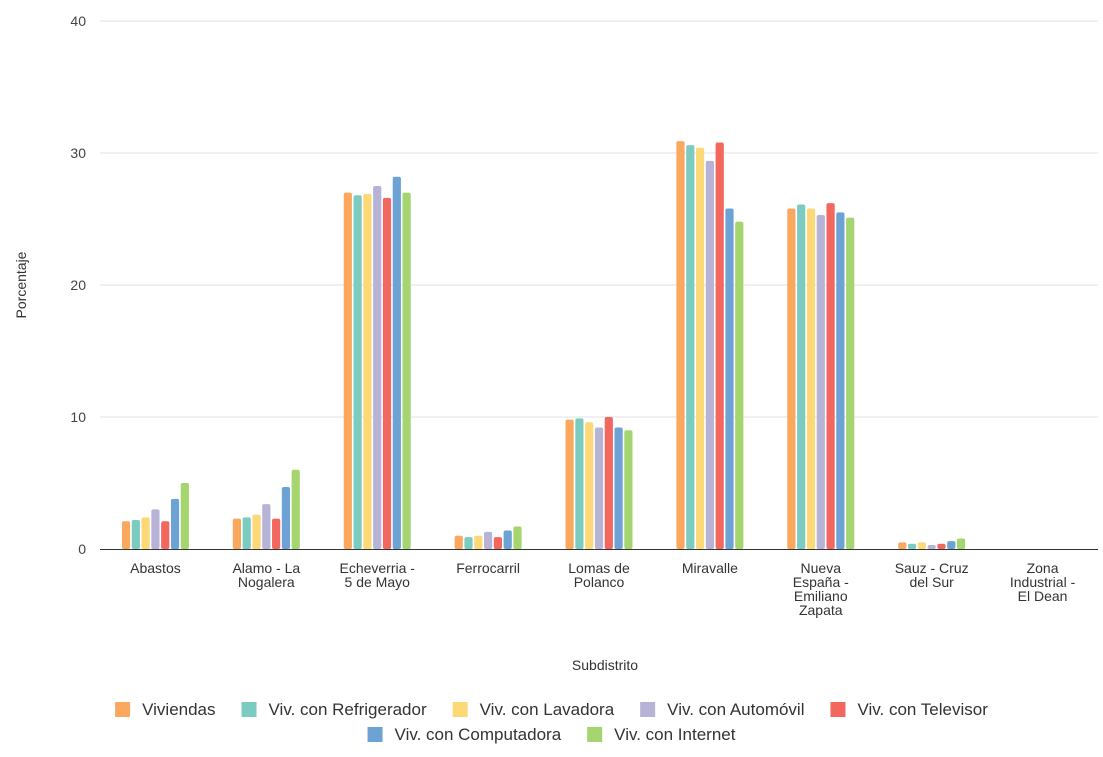 The height and width of the screenshot is (757, 1103). I want to click on legend-item: Viviendas, so click(165, 709).